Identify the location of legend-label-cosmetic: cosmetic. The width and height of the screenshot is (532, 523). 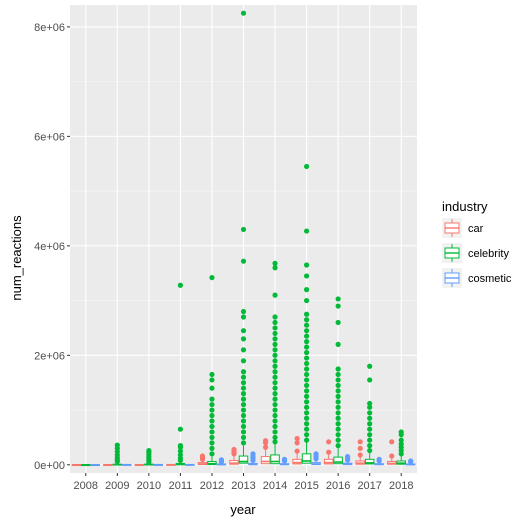
(490, 279).